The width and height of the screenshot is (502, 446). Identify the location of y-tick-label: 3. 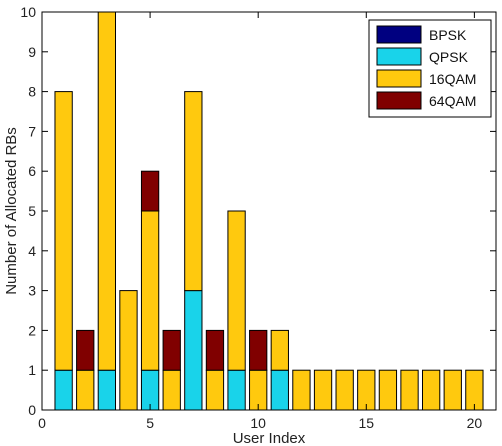
(32, 291).